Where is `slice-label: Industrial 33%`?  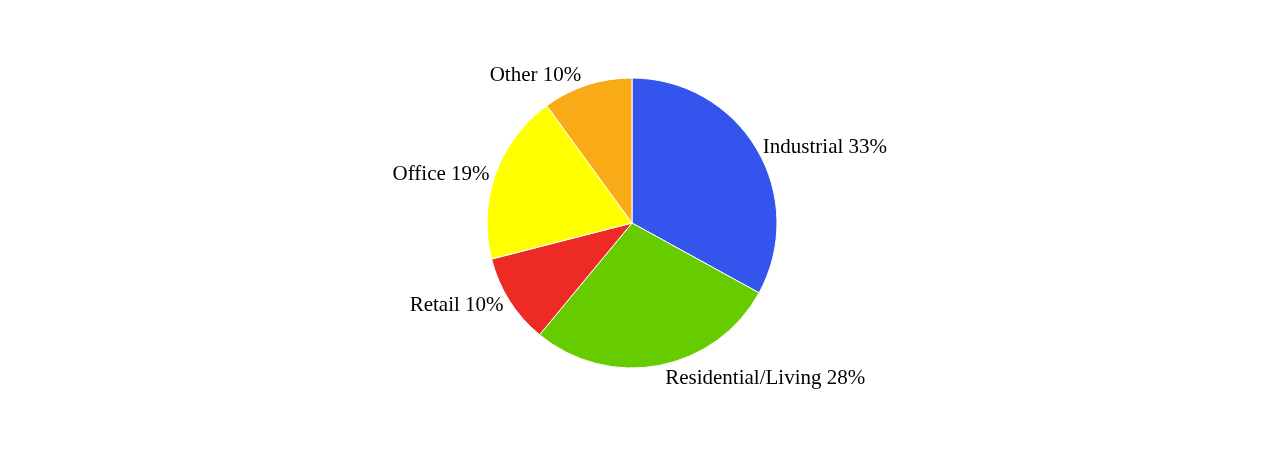 slice-label: Industrial 33% is located at coordinates (825, 146).